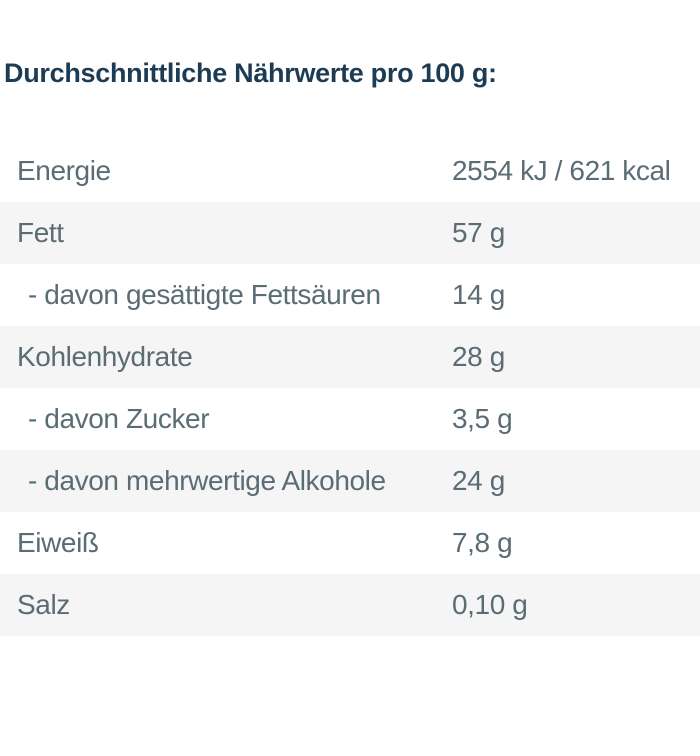 This screenshot has height=756, width=700. What do you see at coordinates (105, 356) in the screenshot?
I see `nutrient-label: Kohlenhydrate` at bounding box center [105, 356].